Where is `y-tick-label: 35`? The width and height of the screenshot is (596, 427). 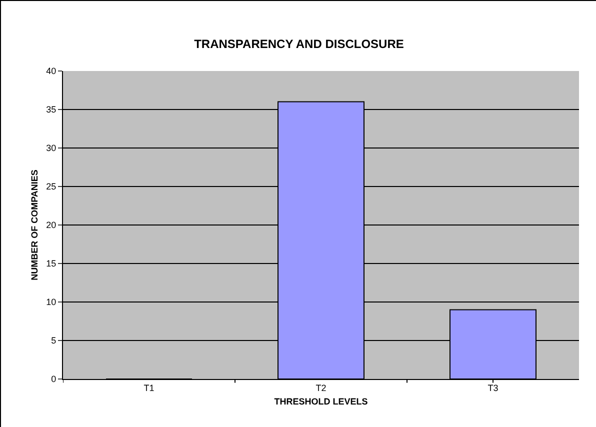
y-tick-label: 35 is located at coordinates (51, 109).